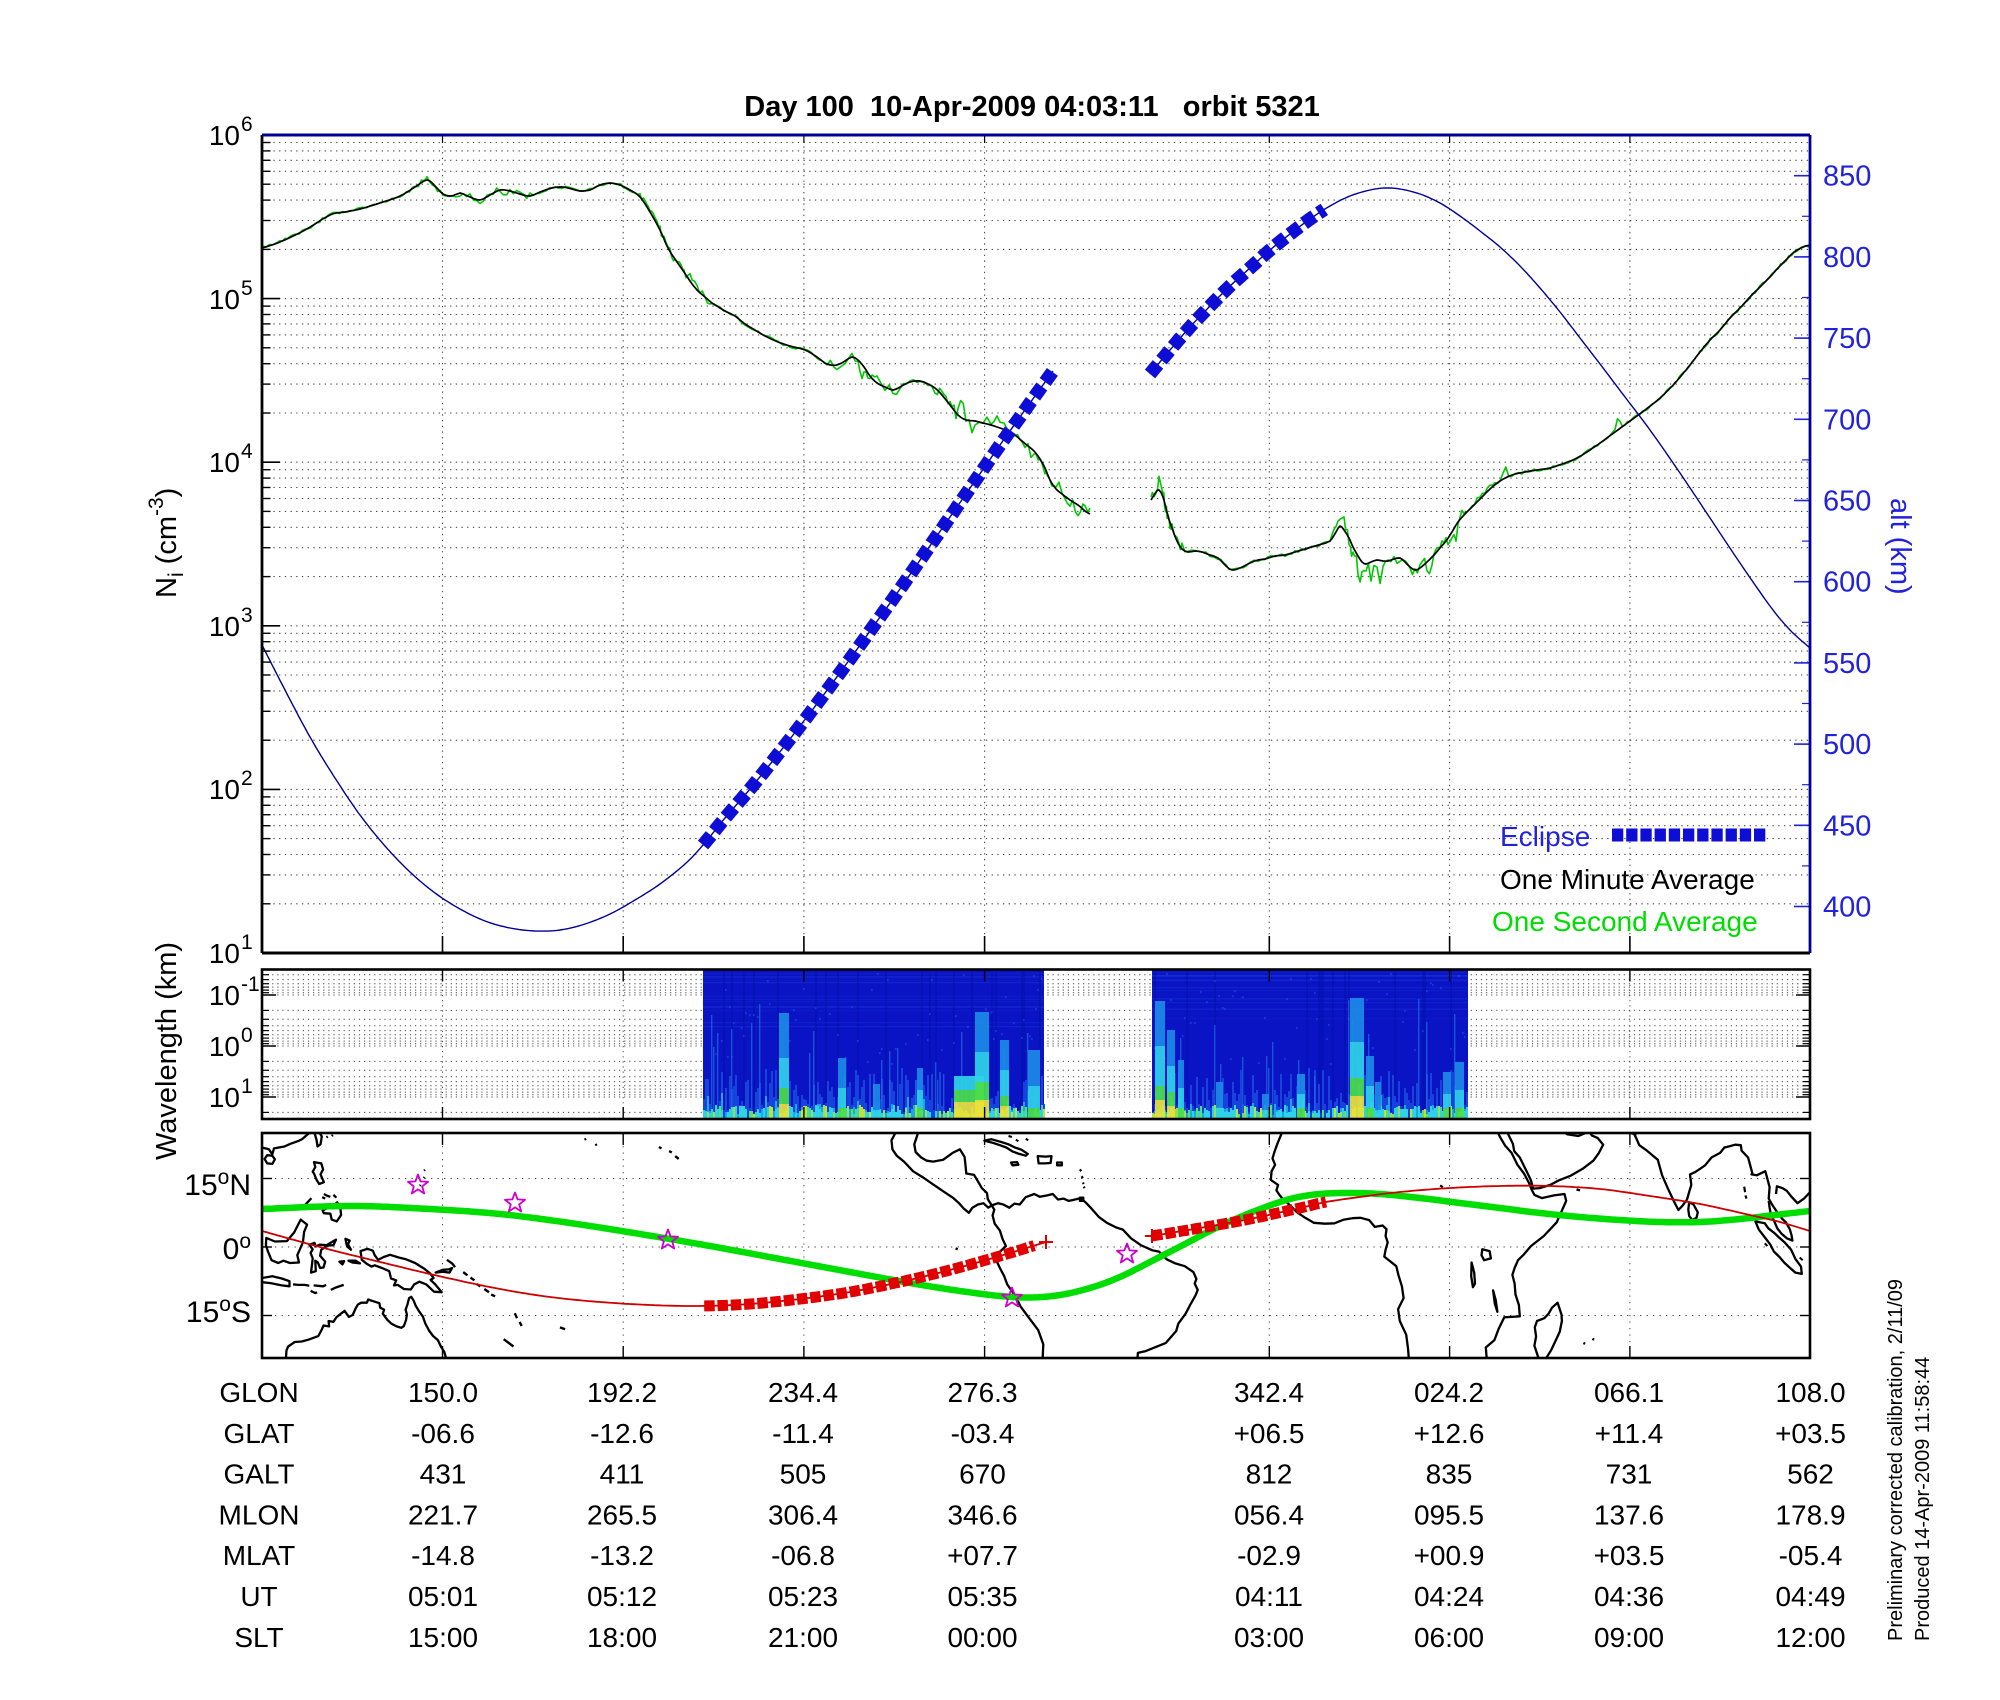 This screenshot has height=1700, width=2000. I want to click on svg-text: 056.4, so click(1269, 1514).